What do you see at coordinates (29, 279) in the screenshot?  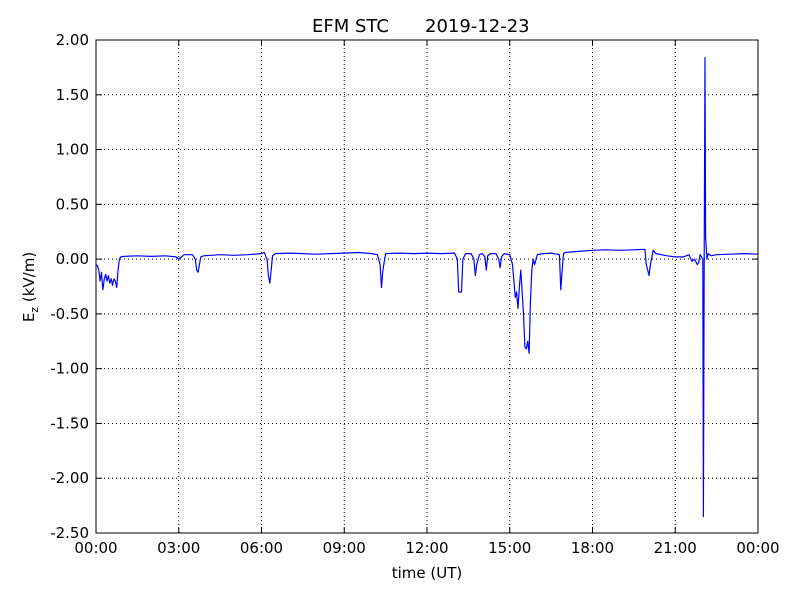 I see `y-axis-label-unit: (kV/m)` at bounding box center [29, 279].